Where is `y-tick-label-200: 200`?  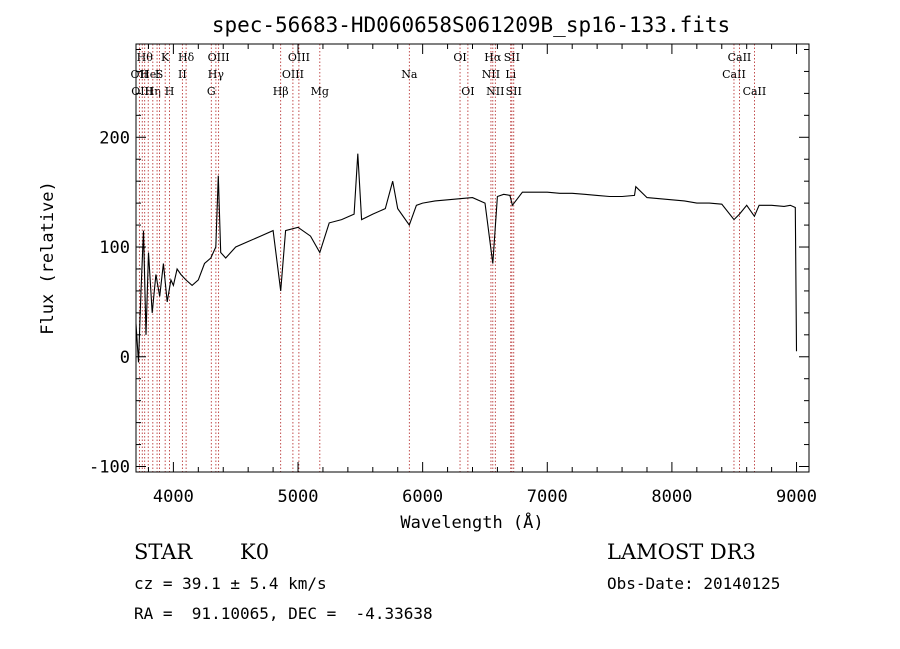
y-tick-label-200: 200 is located at coordinates (114, 138).